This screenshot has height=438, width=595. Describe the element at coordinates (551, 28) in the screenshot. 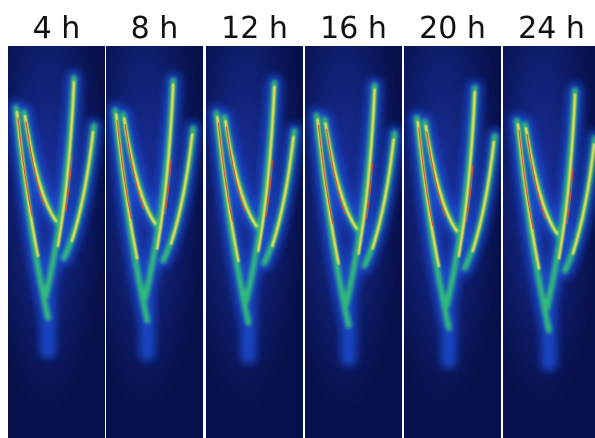

I see `panel-label: 24 h` at that location.